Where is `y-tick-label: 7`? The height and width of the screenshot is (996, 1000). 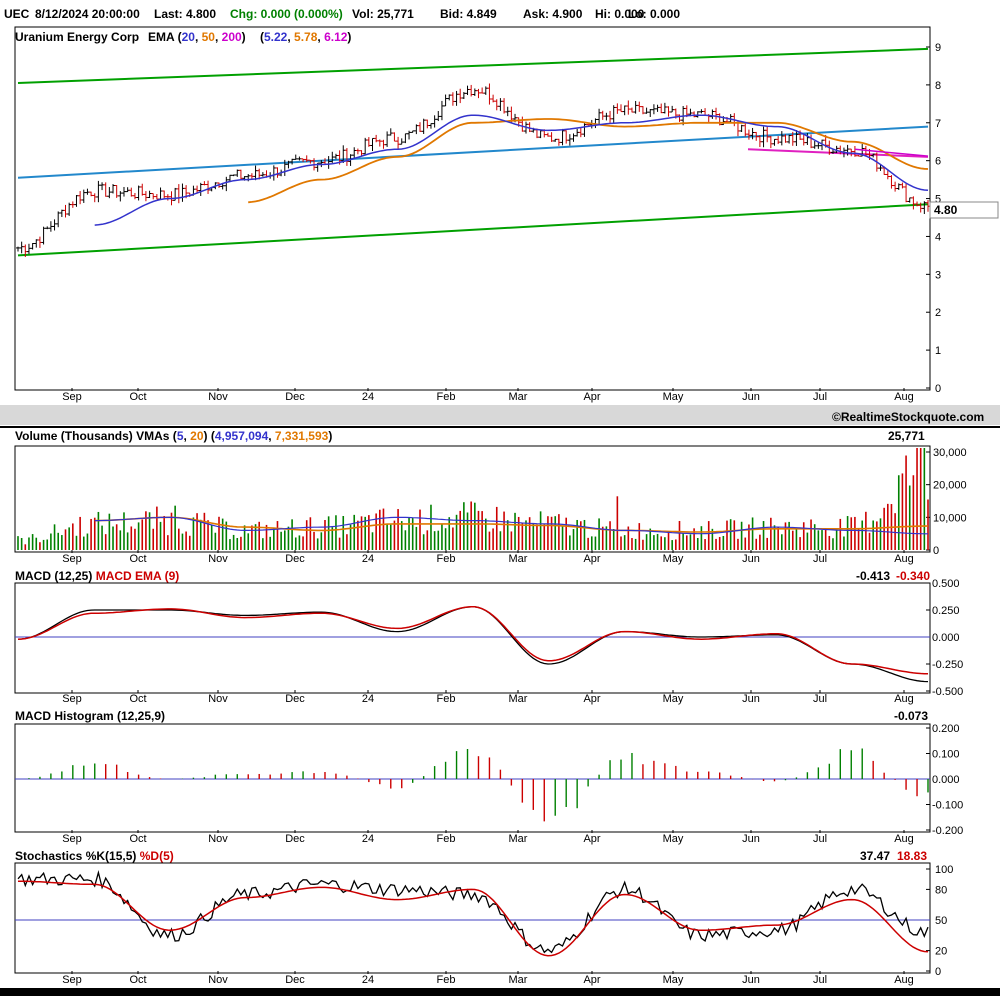 y-tick-label: 7 is located at coordinates (938, 124).